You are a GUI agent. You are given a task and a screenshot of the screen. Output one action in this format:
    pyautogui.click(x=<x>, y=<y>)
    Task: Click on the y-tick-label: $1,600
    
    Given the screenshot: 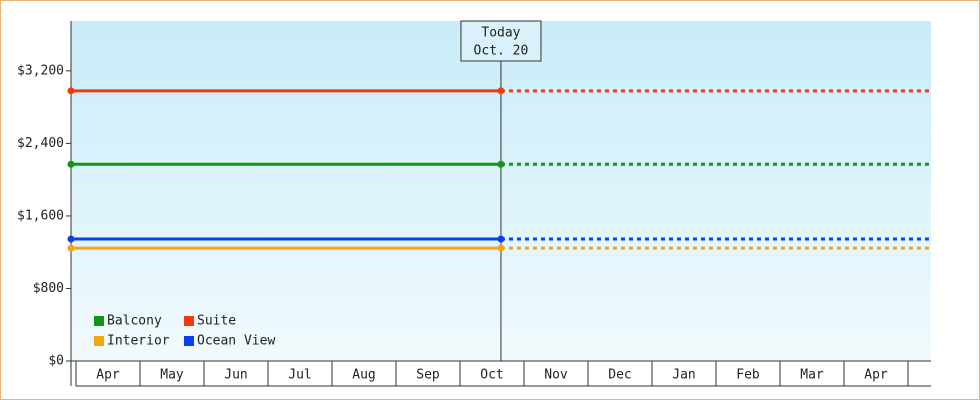 What is the action you would take?
    pyautogui.click(x=40, y=215)
    